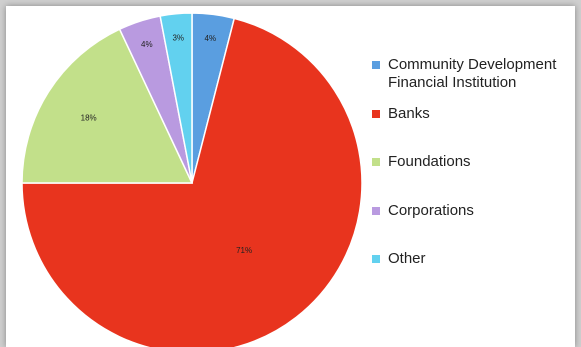 The width and height of the screenshot is (581, 347). What do you see at coordinates (431, 210) in the screenshot?
I see `legend-label-corporations: Corporations` at bounding box center [431, 210].